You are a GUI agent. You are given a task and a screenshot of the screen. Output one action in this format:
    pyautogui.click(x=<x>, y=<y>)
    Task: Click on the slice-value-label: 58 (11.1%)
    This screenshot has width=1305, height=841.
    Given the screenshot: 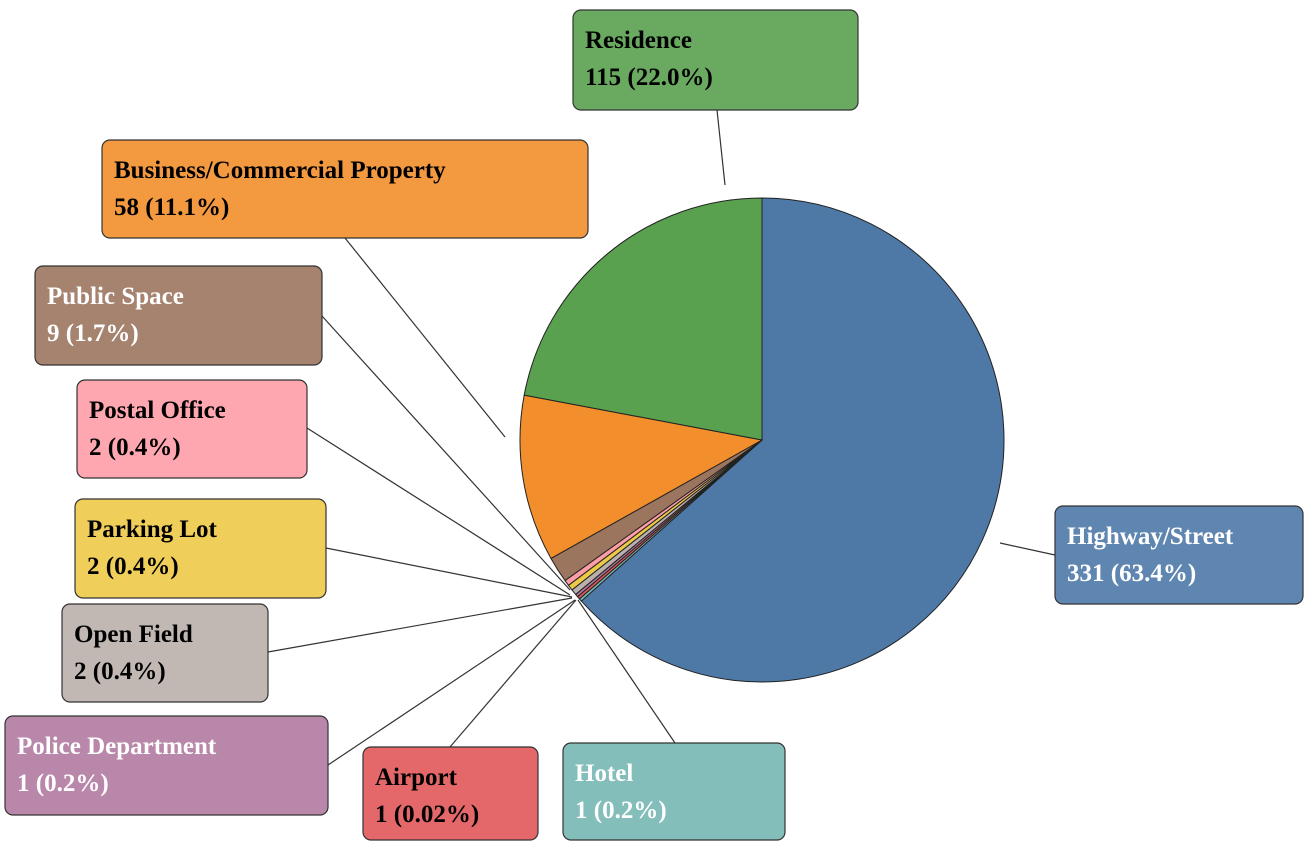 What is the action you would take?
    pyautogui.click(x=171, y=207)
    